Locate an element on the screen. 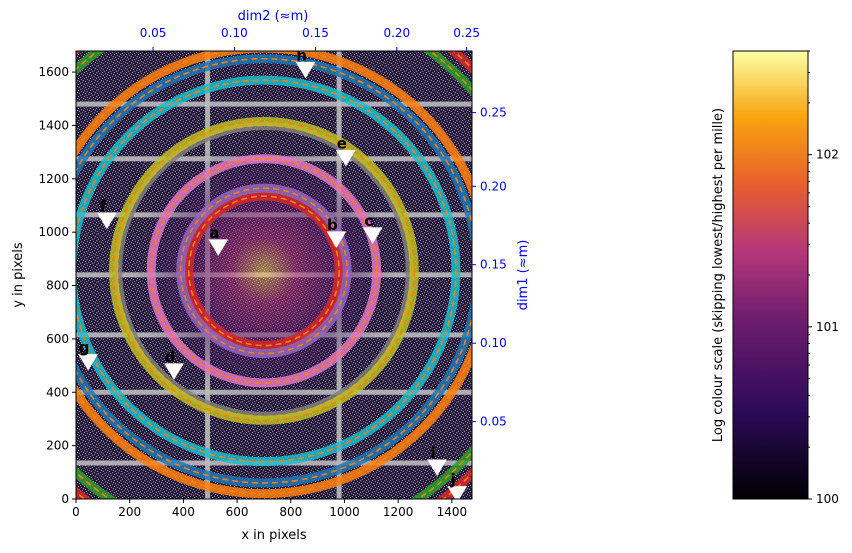 The image size is (852, 553). right-tick-label: 0.25 is located at coordinates (493, 113).